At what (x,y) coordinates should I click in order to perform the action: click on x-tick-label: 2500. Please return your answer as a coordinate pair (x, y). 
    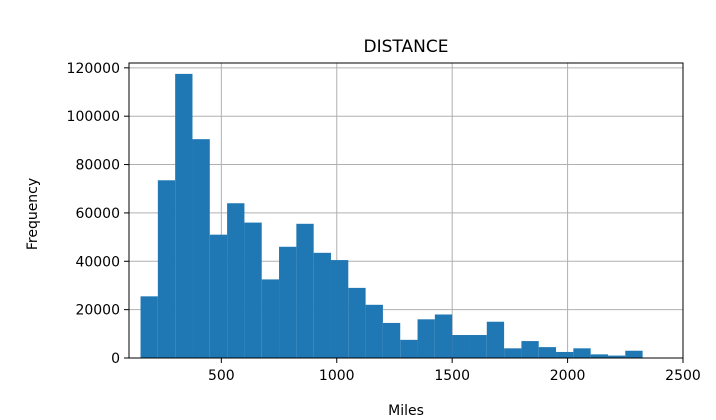
    Looking at the image, I should click on (683, 376).